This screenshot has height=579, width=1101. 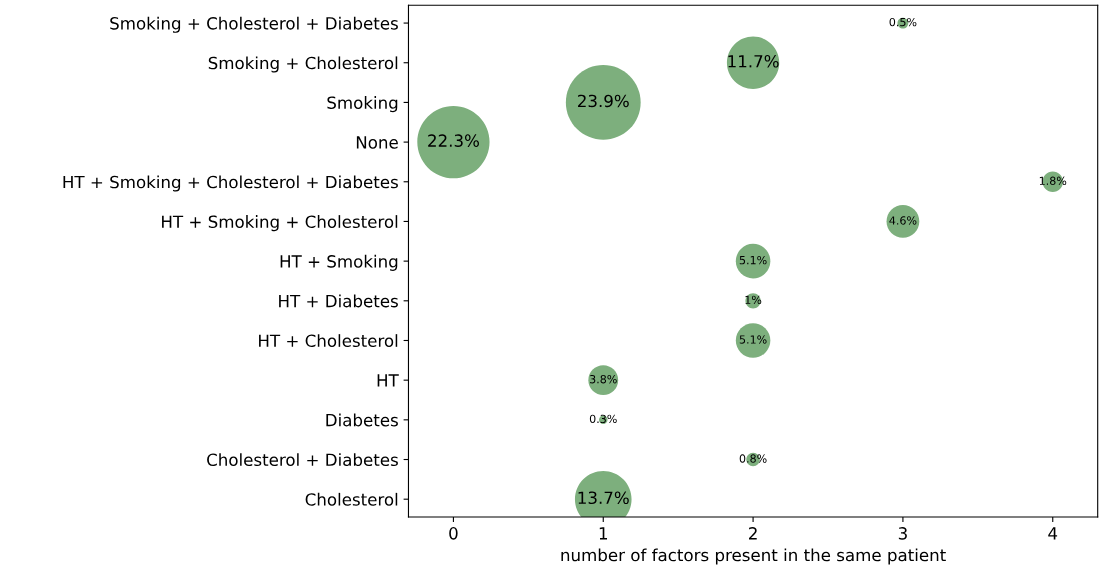 What do you see at coordinates (388, 380) in the screenshot?
I see `y-tick-label: HT` at bounding box center [388, 380].